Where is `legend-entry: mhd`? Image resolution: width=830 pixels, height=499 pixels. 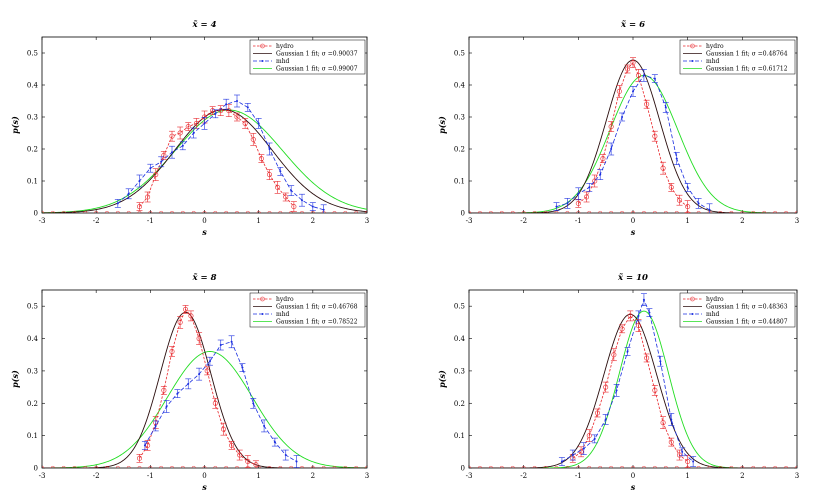
legend-entry: mhd is located at coordinates (713, 61).